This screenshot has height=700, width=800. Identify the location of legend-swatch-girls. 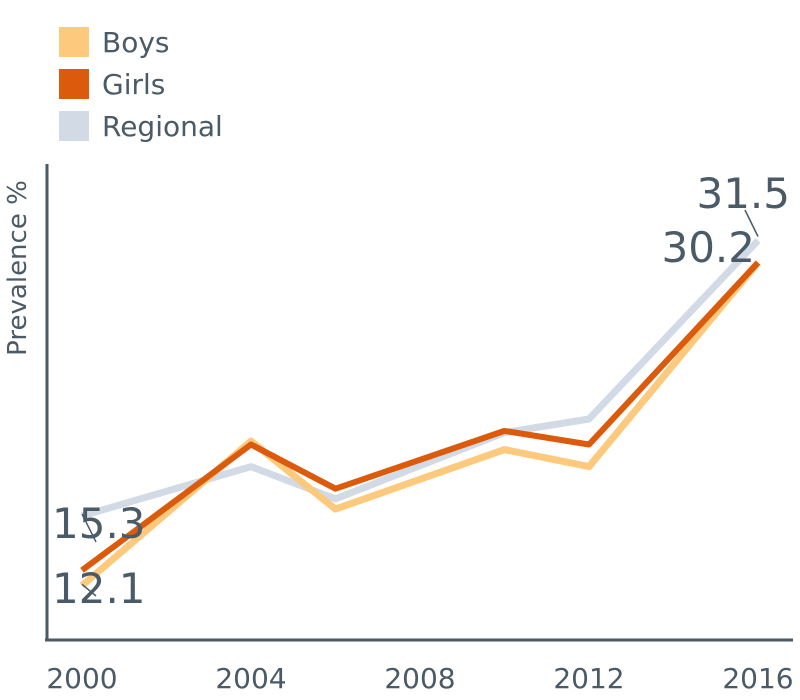
(74, 84).